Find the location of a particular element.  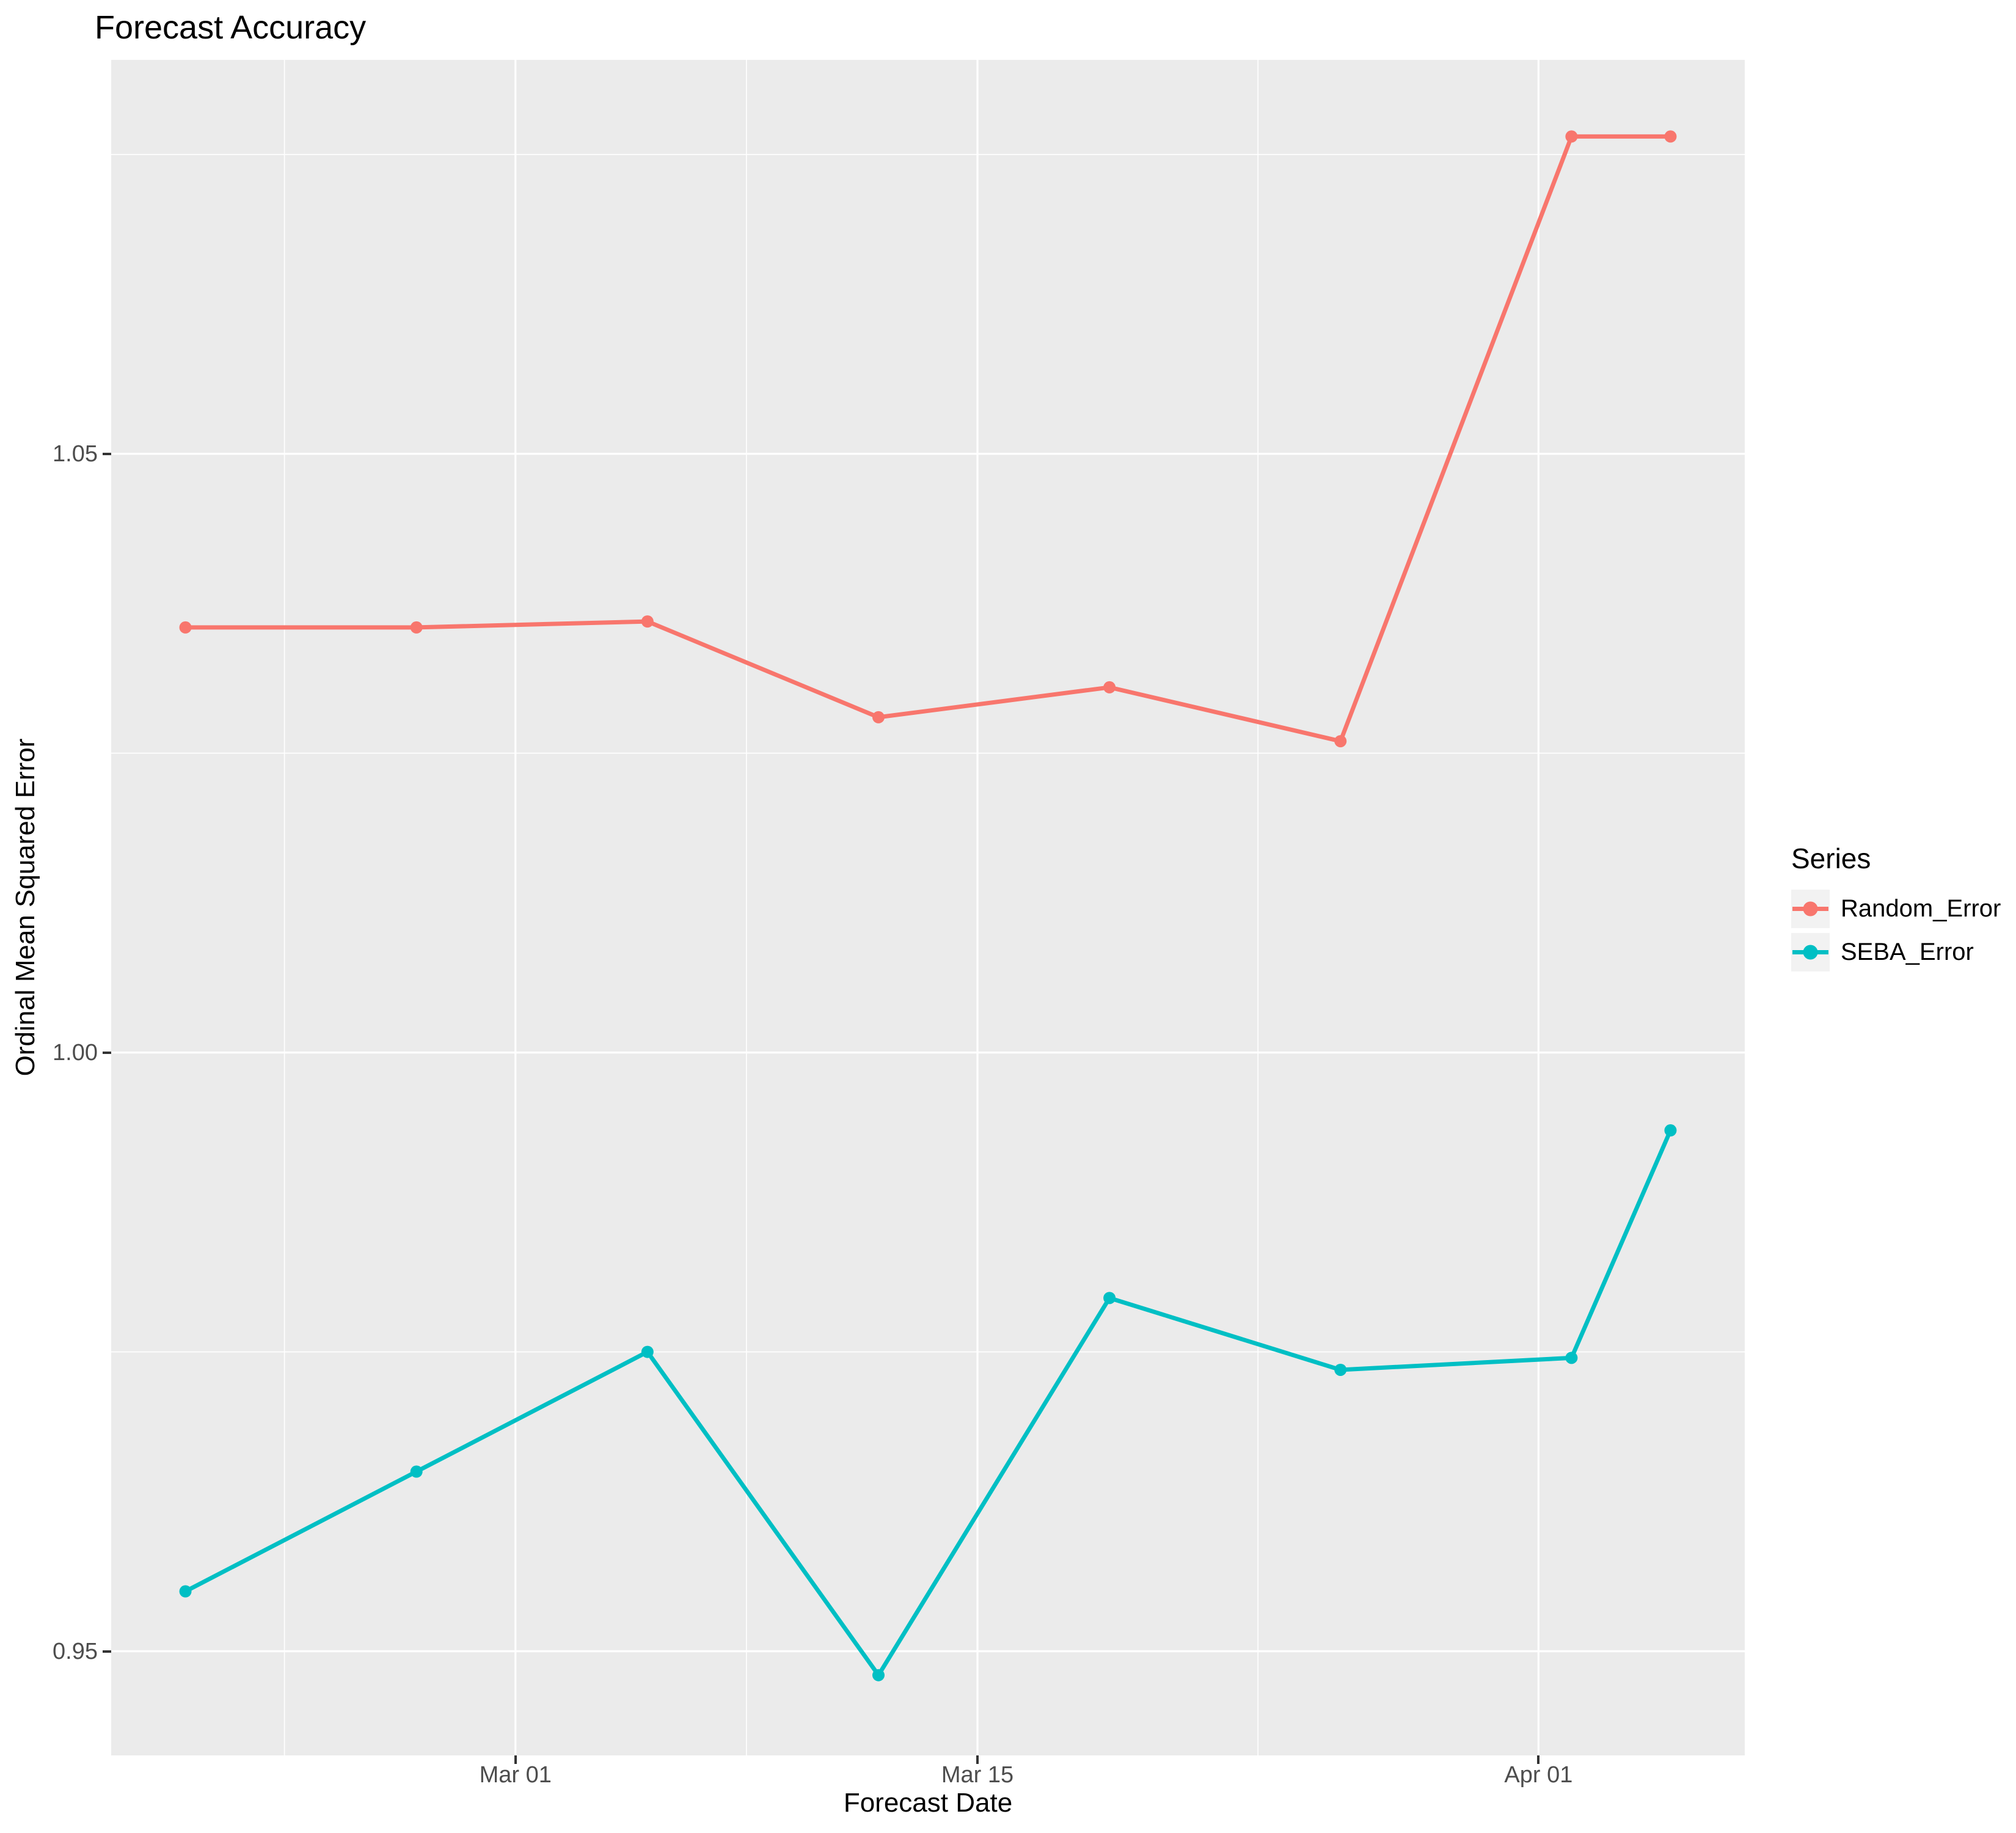

data-point-SEBA_Error-Mar 19 is located at coordinates (1109, 1298).